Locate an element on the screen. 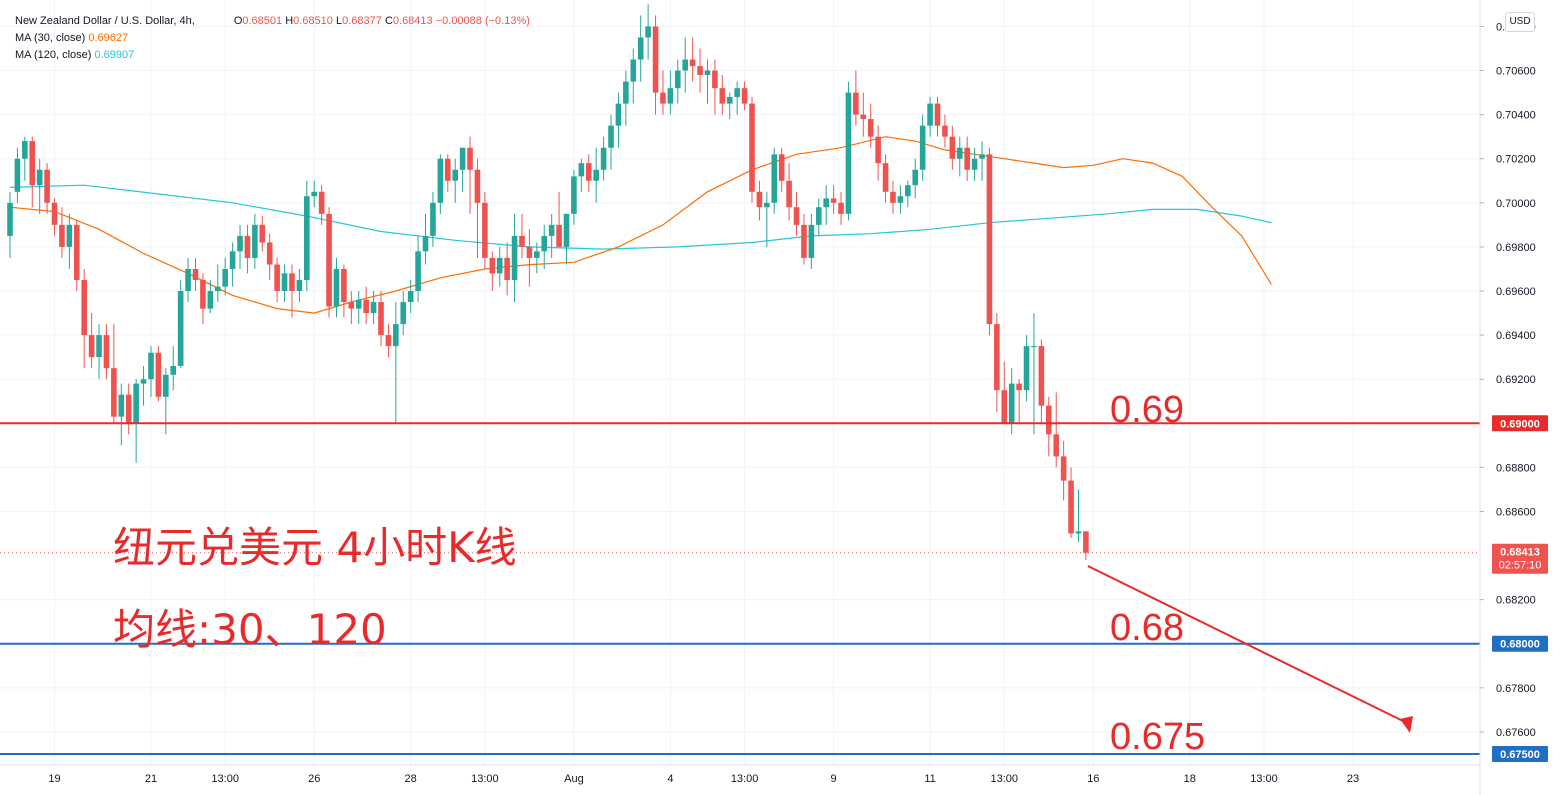 This screenshot has height=795, width=1560. x-tick-label: 28 is located at coordinates (411, 779).